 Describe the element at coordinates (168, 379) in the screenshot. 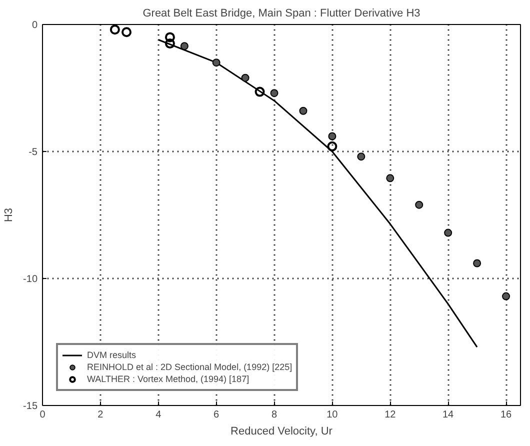

I see `legend-label: WALTHER : Vortex Method, (1994) [187]` at that location.